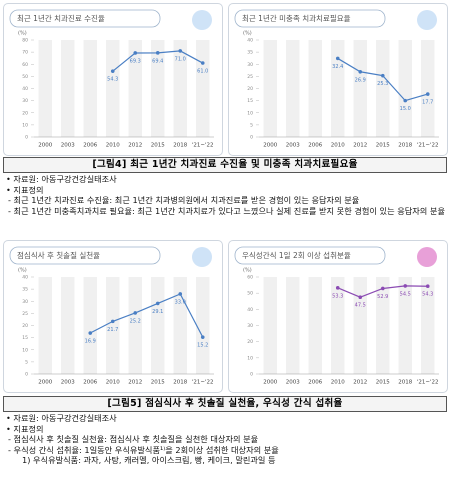 This screenshot has width=450, height=478. I want to click on x-tick-label: '21~'22, so click(203, 146).